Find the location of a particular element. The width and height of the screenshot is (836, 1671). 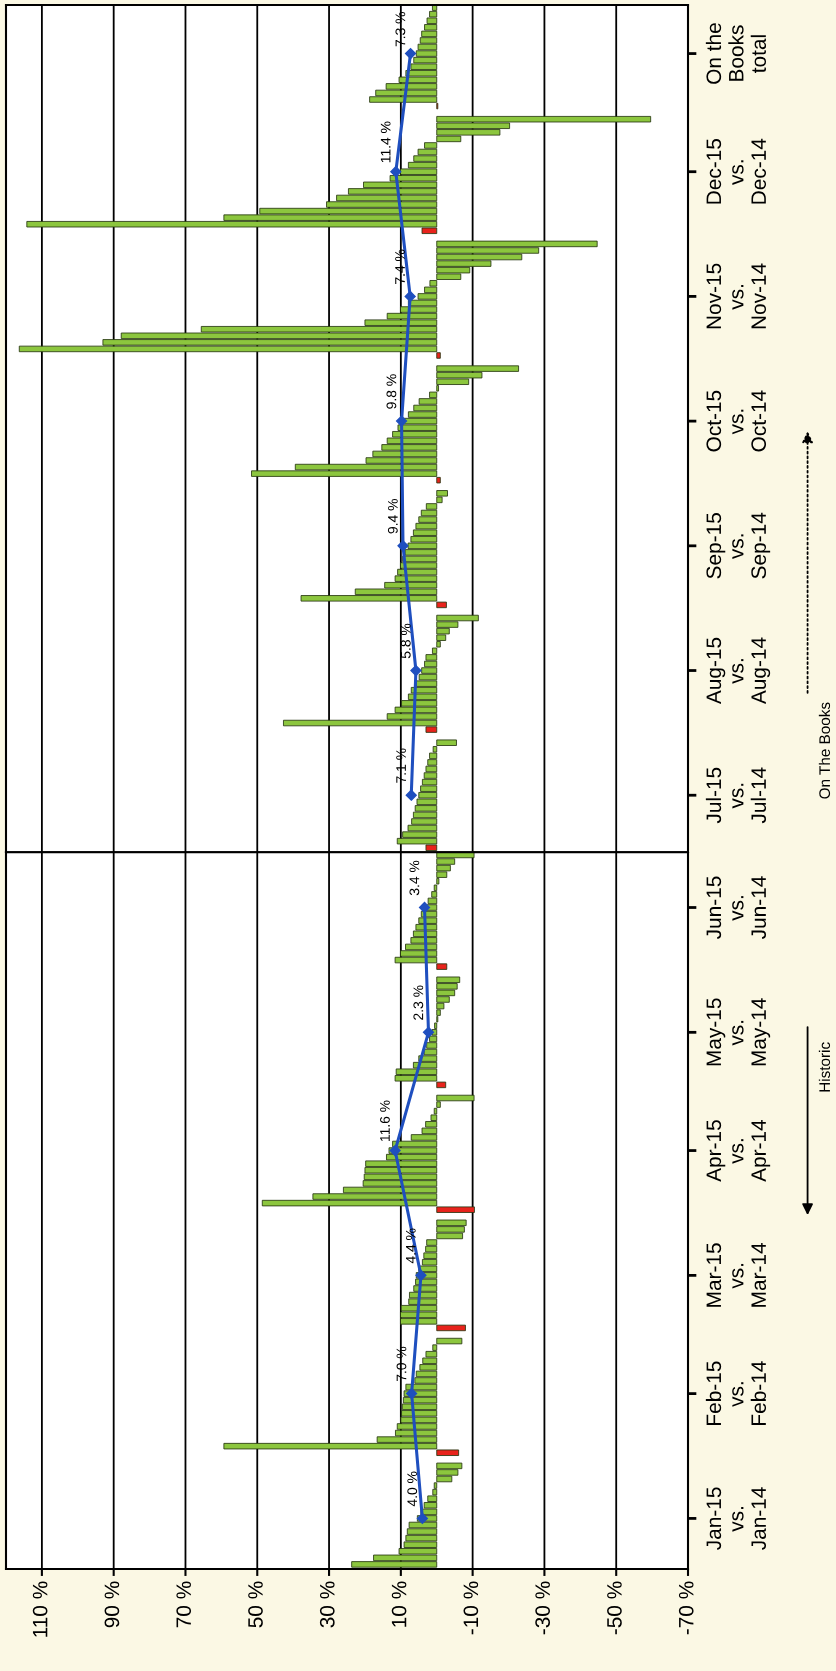

y-tick-label: Sep-15 vs. Sep-14 is located at coordinates (738, 545).